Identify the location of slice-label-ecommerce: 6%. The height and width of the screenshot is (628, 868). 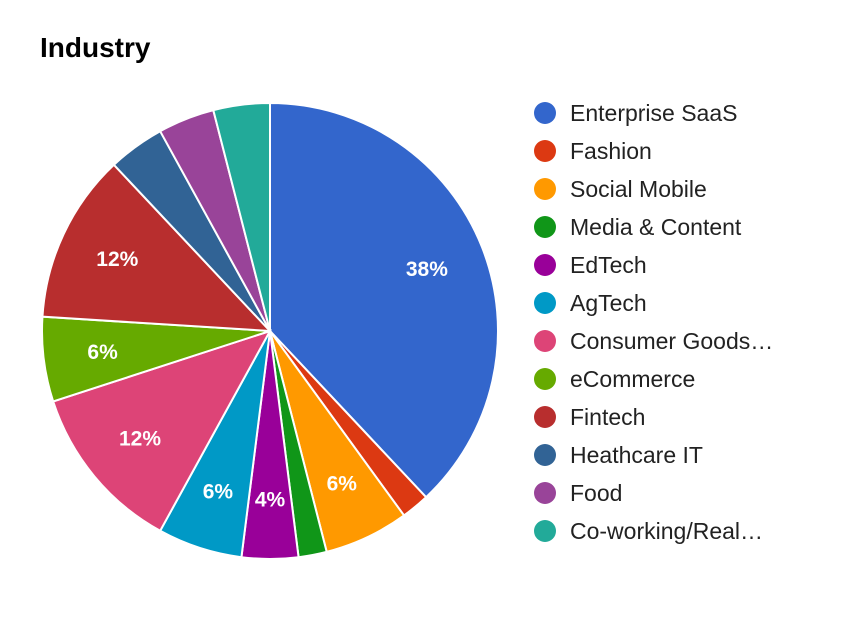
(102, 352).